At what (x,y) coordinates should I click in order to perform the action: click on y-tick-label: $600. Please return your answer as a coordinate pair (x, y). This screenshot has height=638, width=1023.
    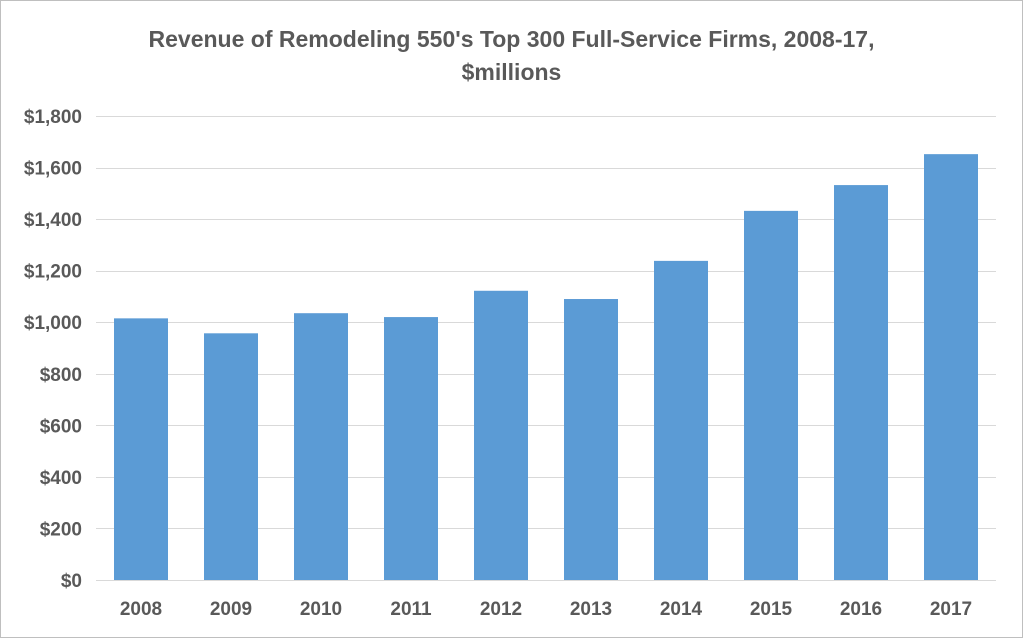
    Looking at the image, I should click on (61, 426).